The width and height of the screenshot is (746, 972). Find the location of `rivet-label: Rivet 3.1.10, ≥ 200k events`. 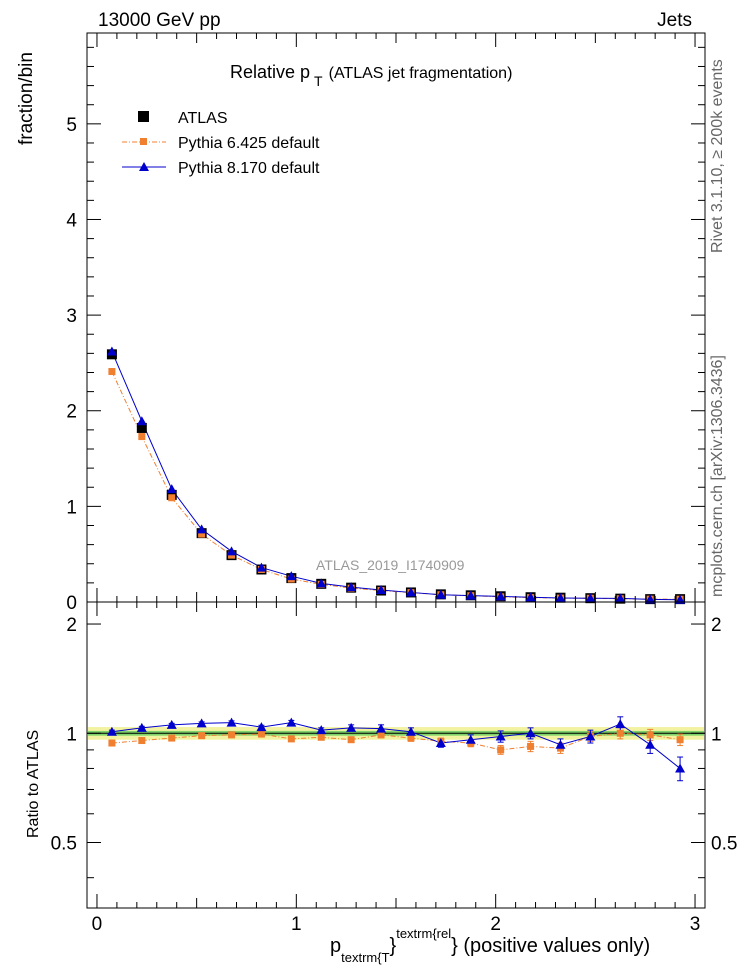

rivet-label: Rivet 3.1.10, ≥ 200k events is located at coordinates (717, 156).